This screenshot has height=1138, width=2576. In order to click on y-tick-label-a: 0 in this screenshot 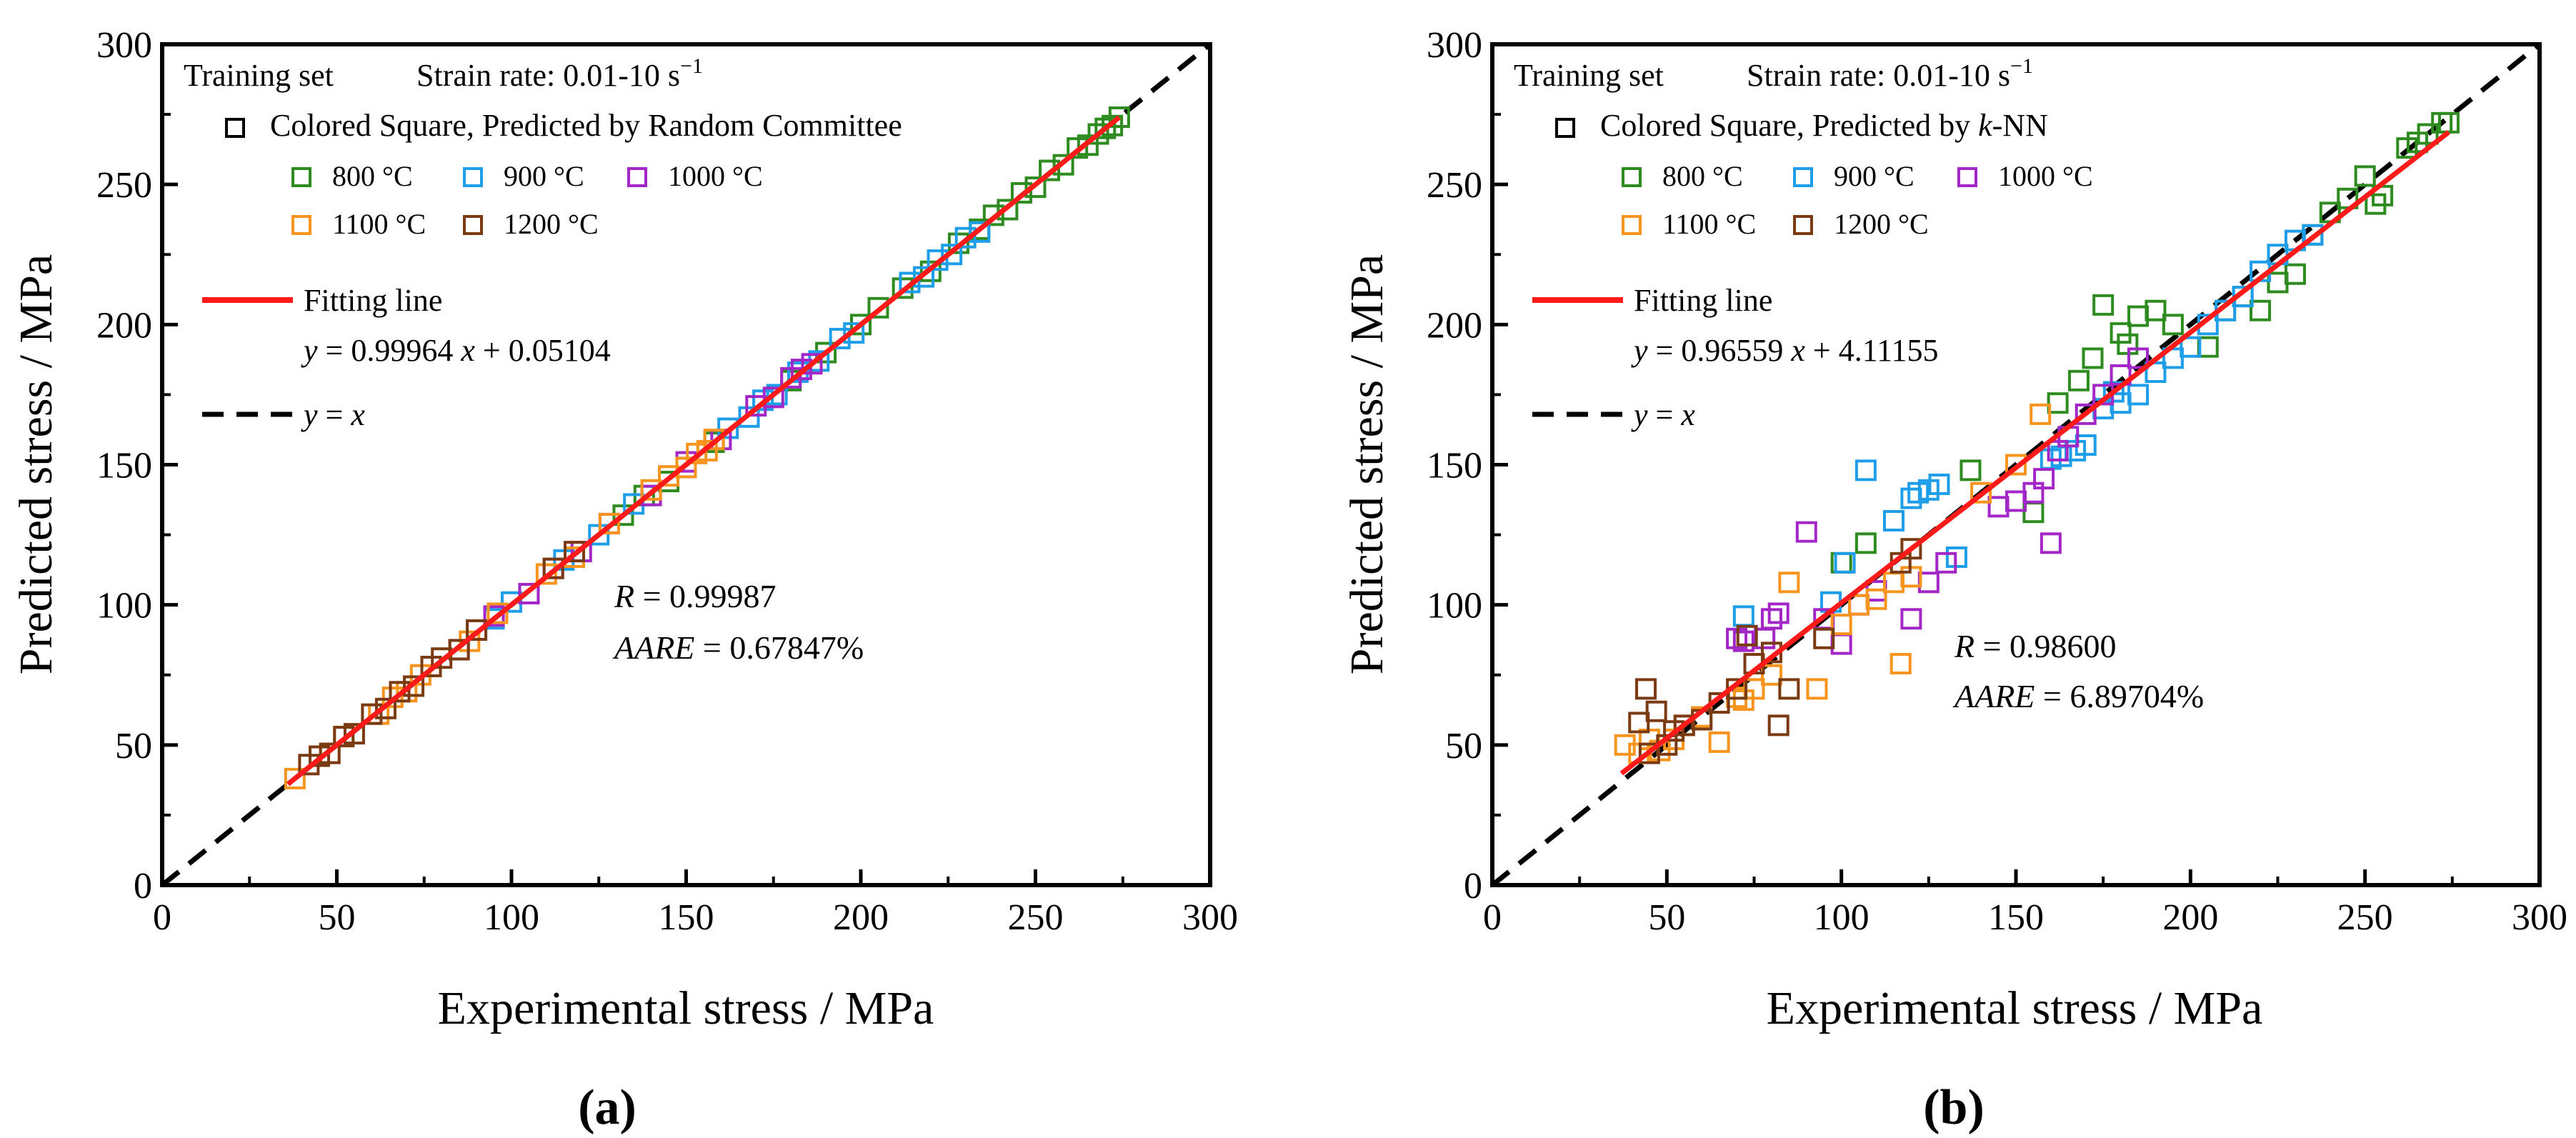, I will do `click(143, 886)`.